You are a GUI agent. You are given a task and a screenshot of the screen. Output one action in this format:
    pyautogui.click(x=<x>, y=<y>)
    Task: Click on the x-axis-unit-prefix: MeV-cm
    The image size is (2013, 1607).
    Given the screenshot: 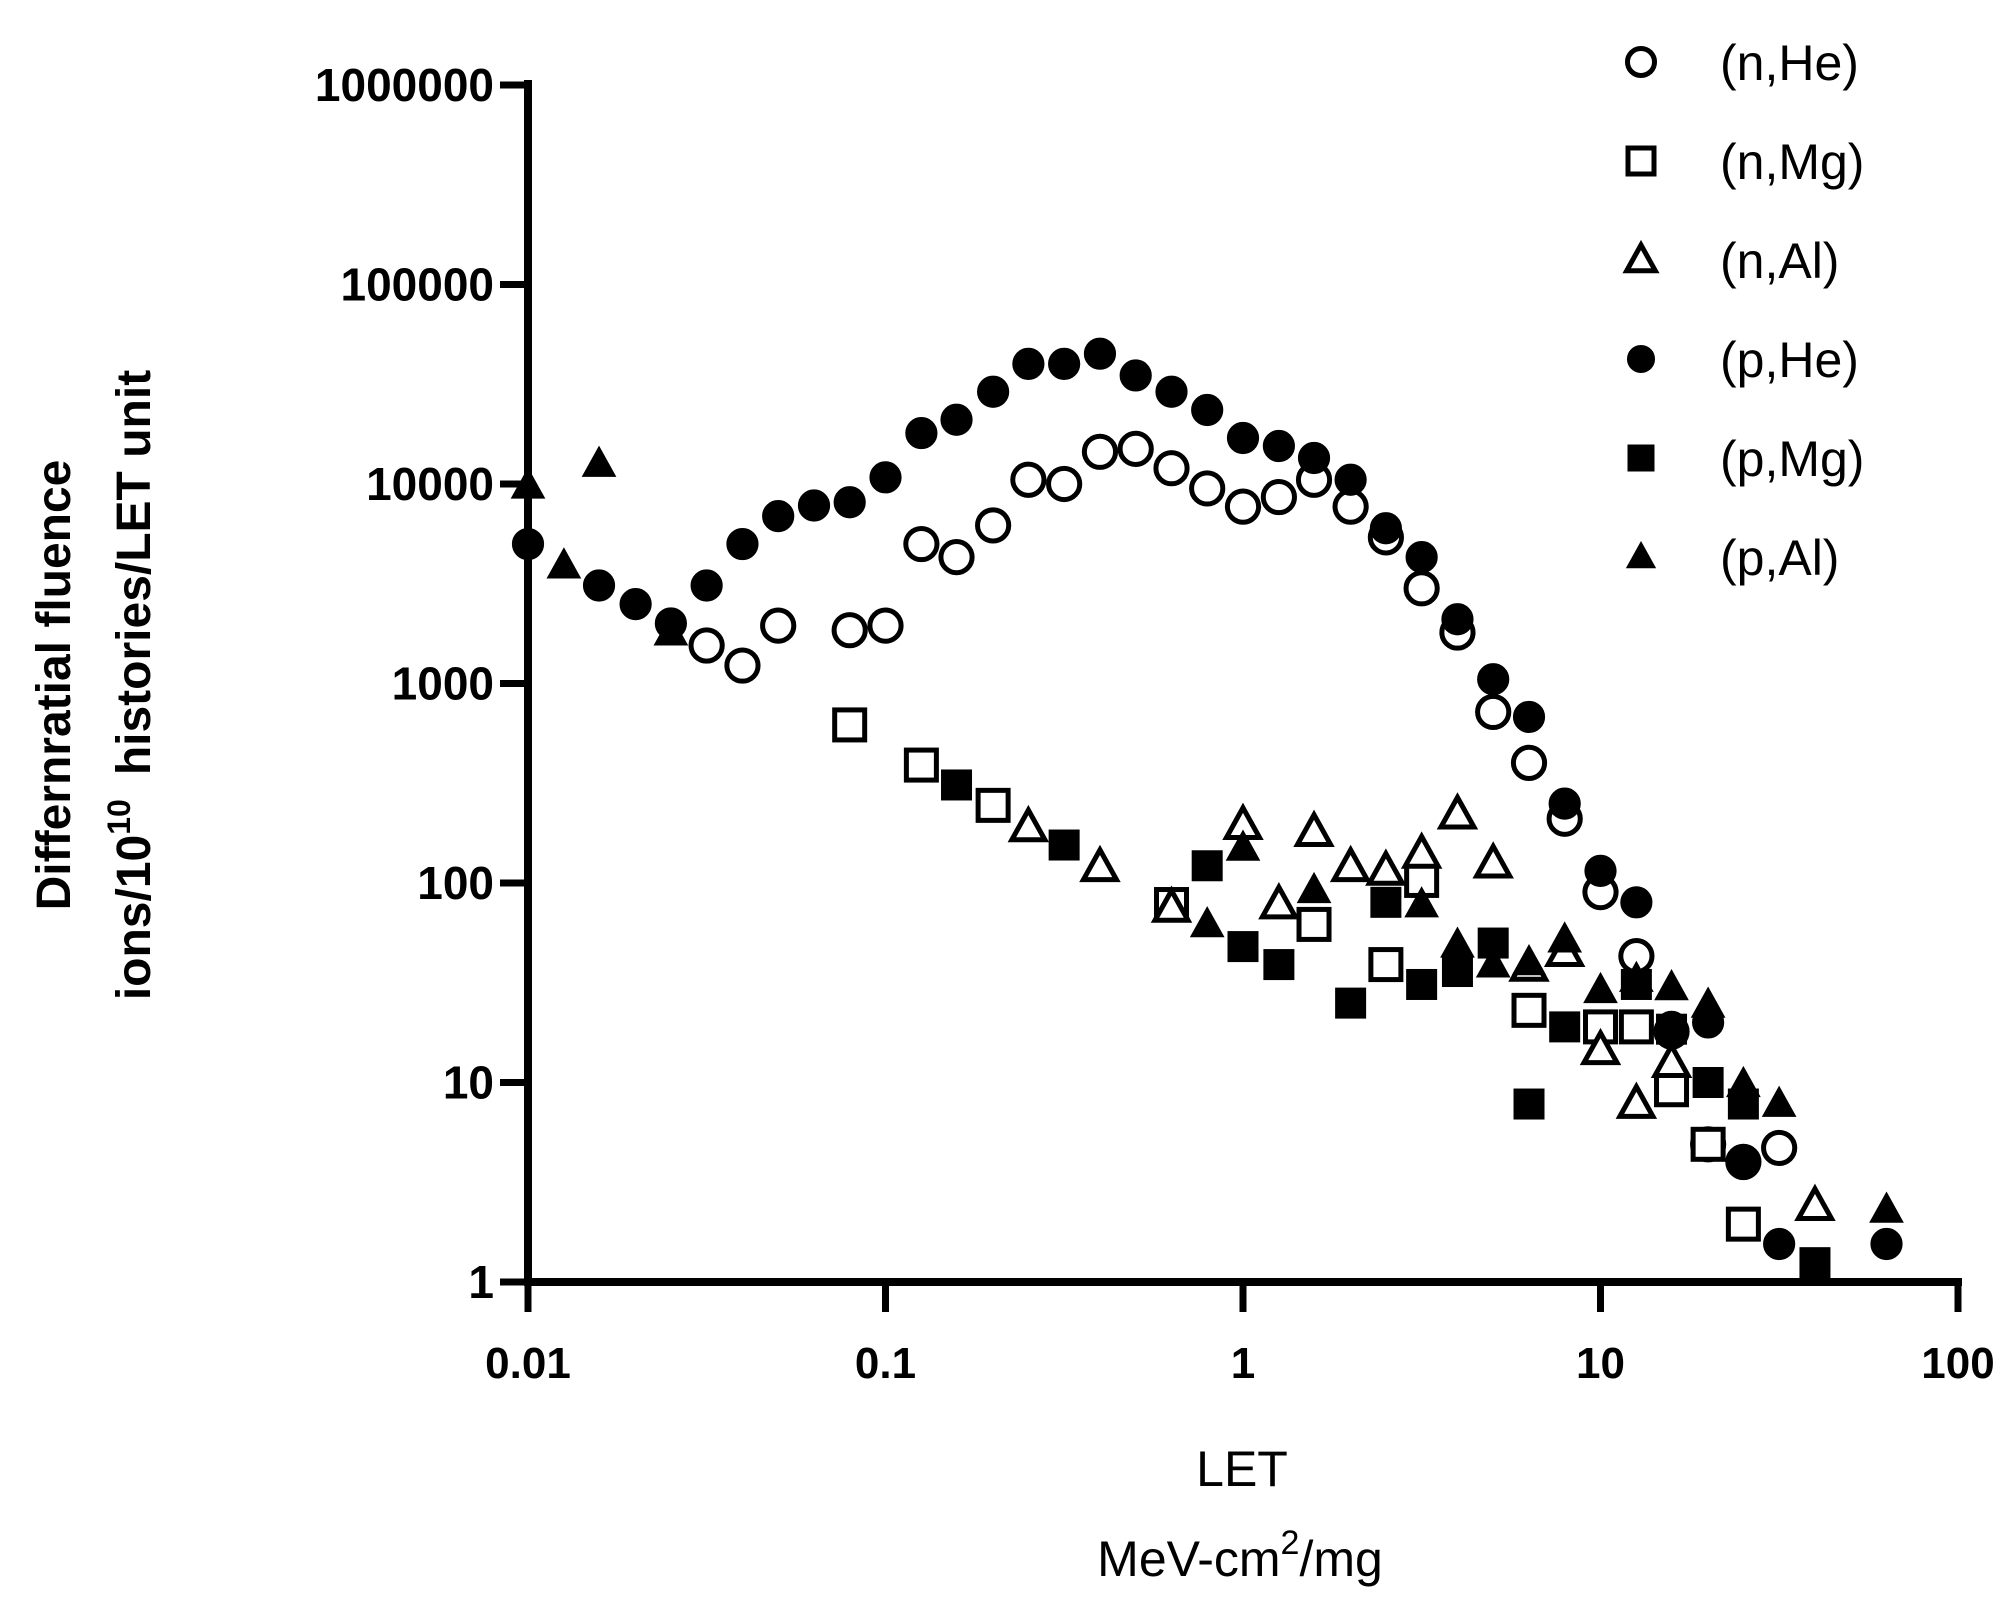 What is the action you would take?
    pyautogui.click(x=1188, y=1559)
    